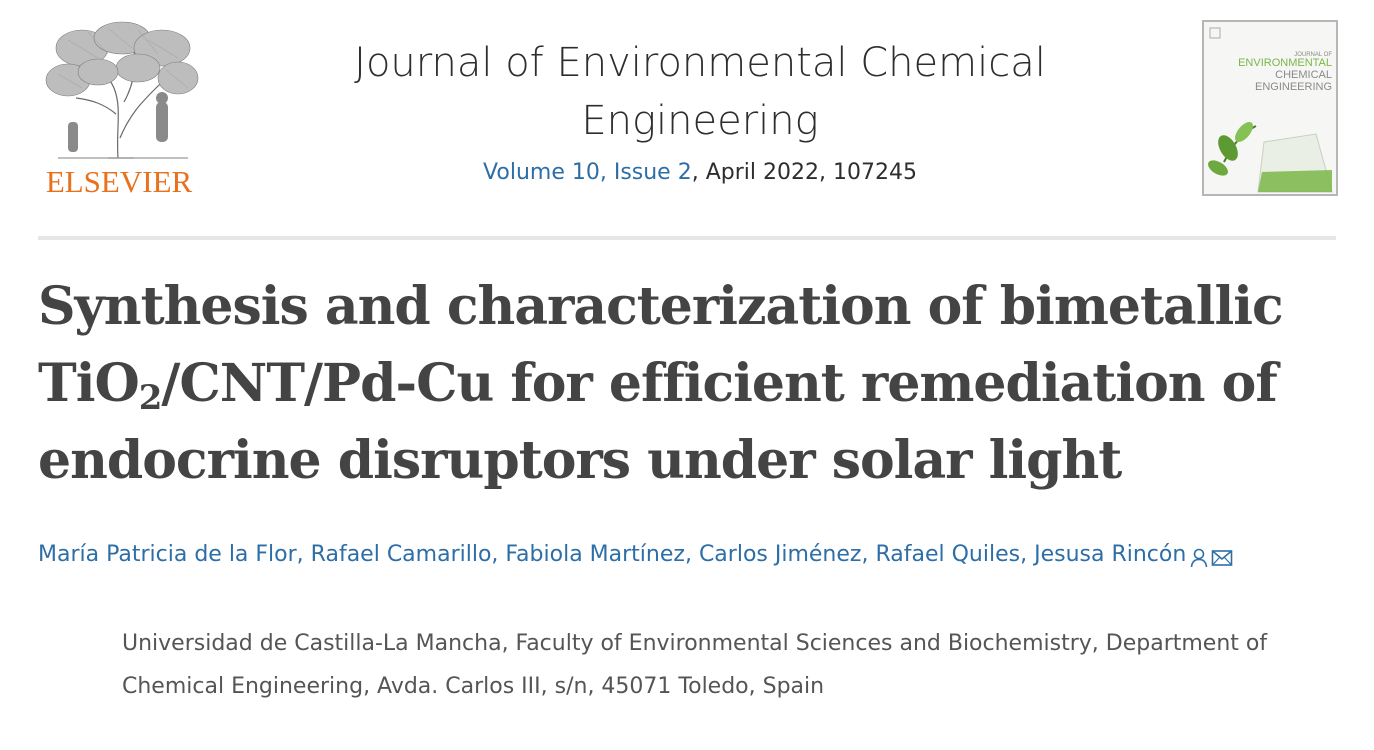 This screenshot has height=750, width=1374. I want to click on author-link: Carlos Jiménez, so click(780, 554).